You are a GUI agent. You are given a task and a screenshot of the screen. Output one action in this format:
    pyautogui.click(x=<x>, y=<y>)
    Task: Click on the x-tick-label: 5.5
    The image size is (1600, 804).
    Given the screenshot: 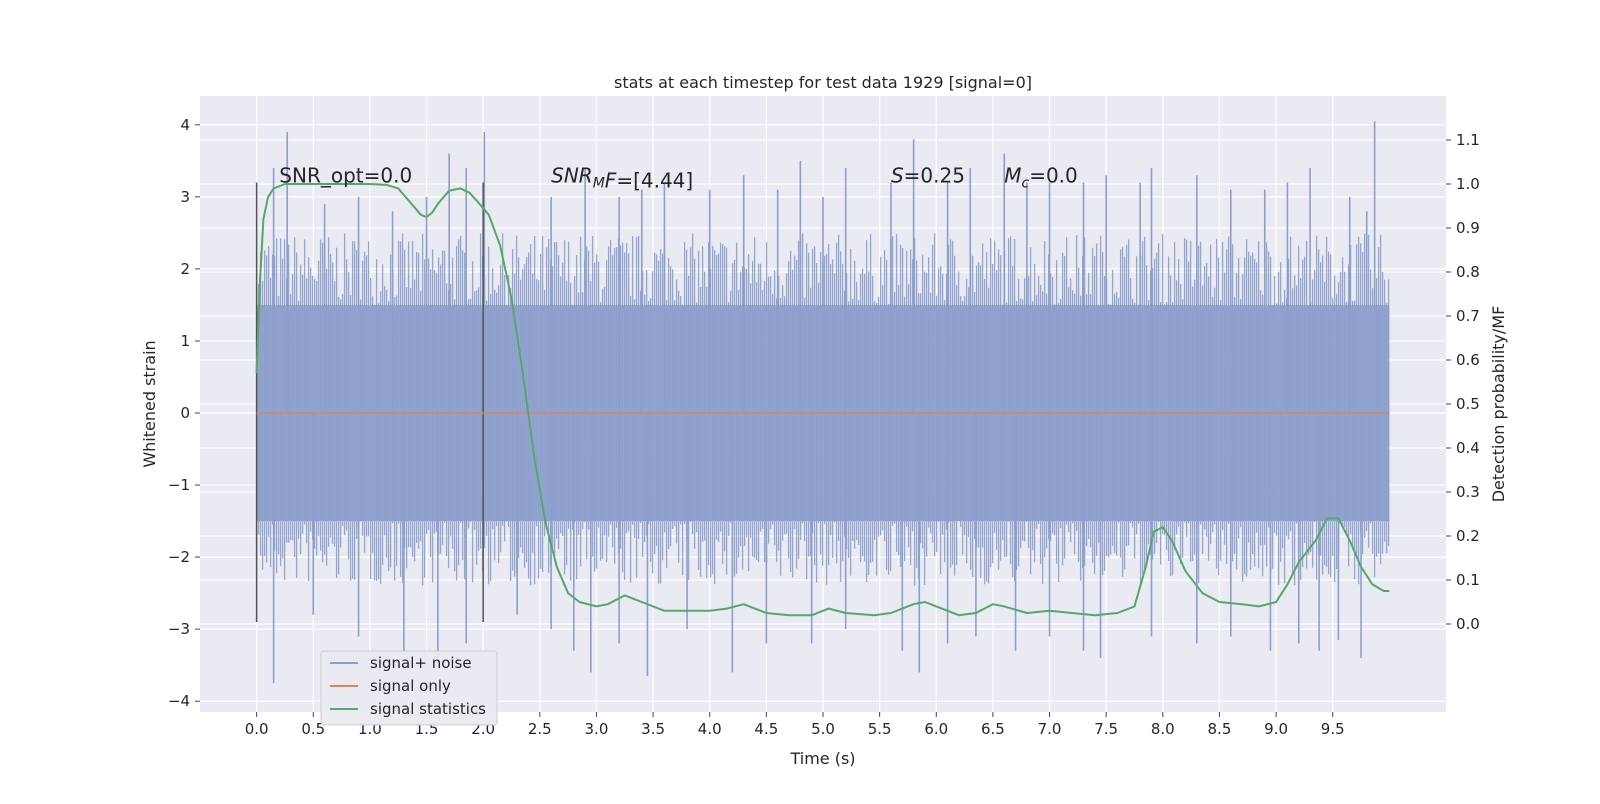 What is the action you would take?
    pyautogui.click(x=880, y=729)
    